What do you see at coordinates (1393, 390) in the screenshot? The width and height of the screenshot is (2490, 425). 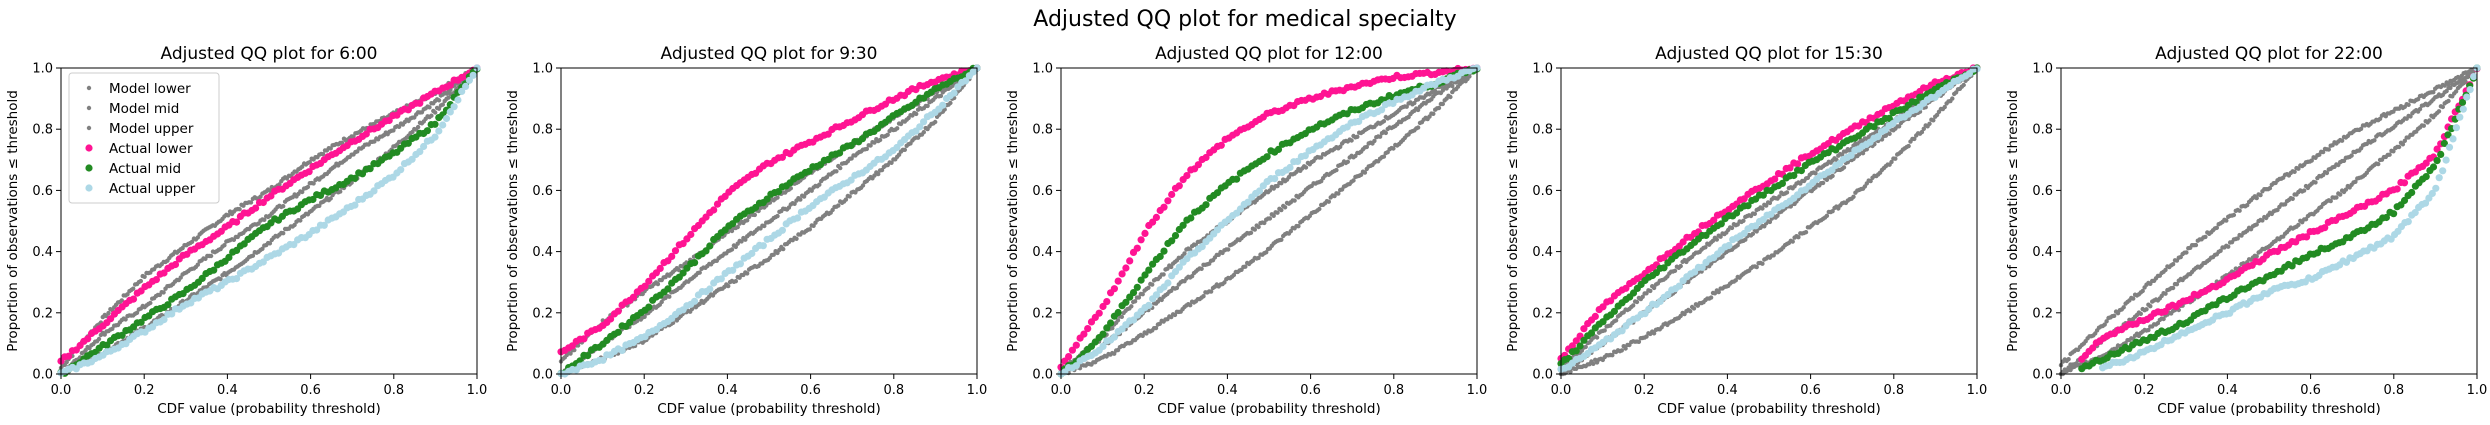 I see `x-tick-label: 0.8` at bounding box center [1393, 390].